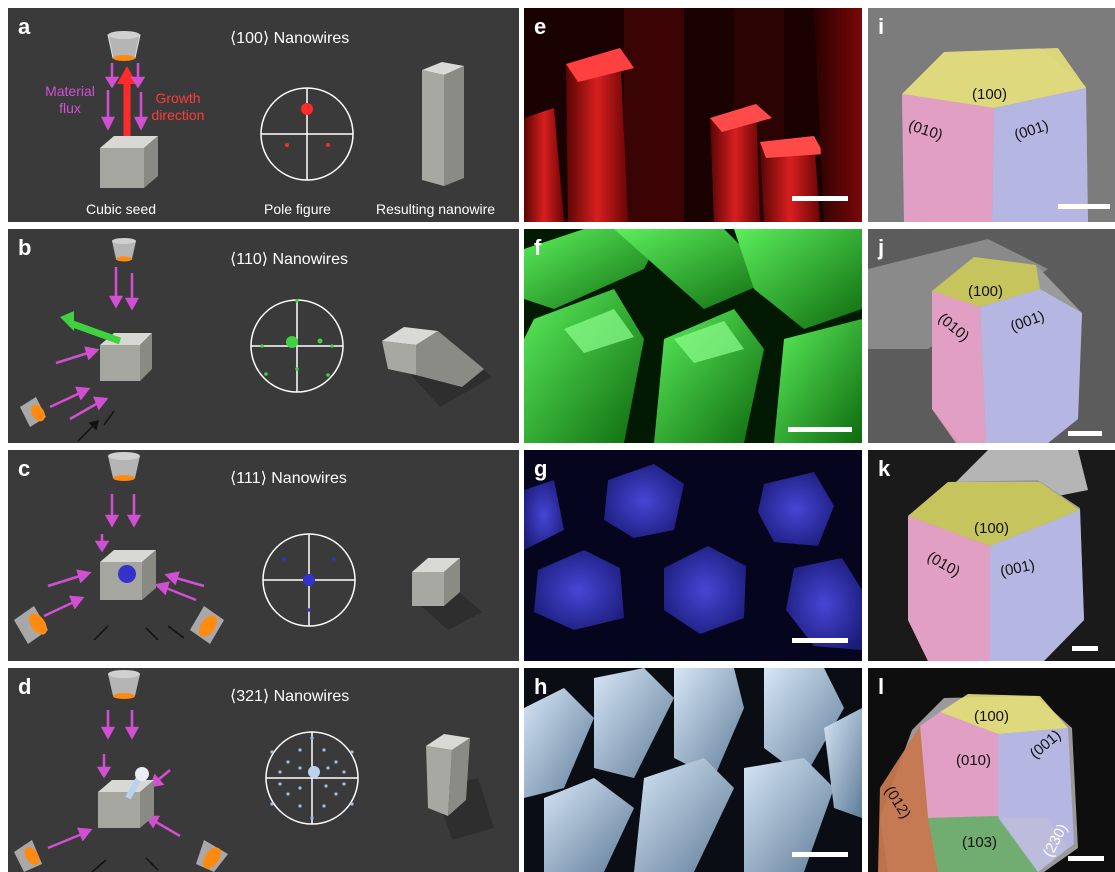 The width and height of the screenshot is (1115, 872). Describe the element at coordinates (998, 555) in the screenshot. I see `panel-k-graphic` at that location.